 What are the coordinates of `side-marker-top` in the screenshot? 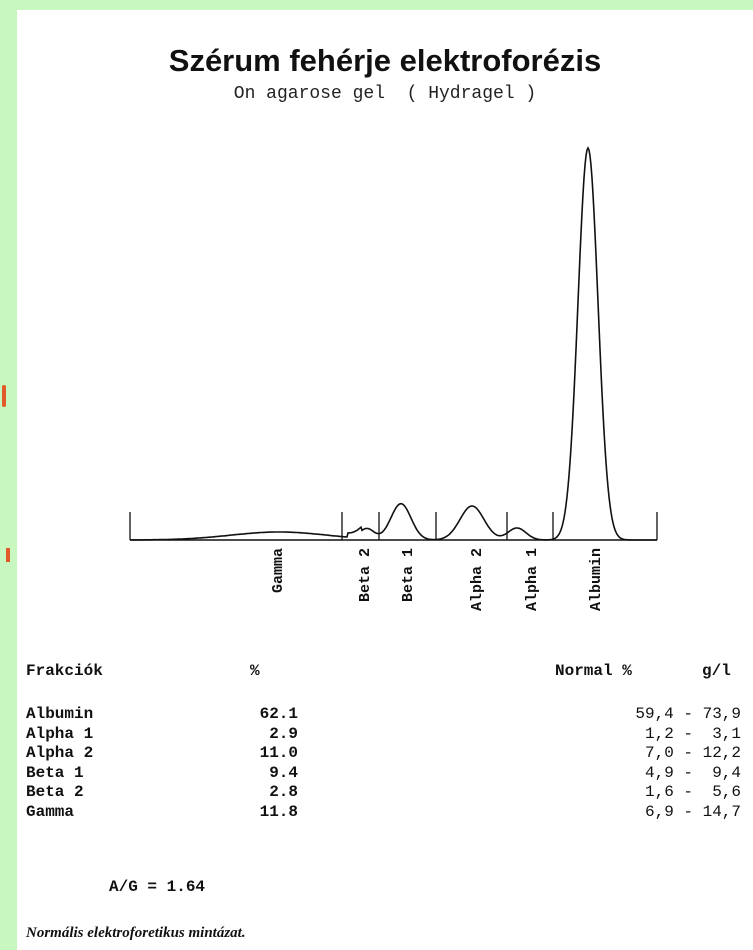 It's located at (4, 396).